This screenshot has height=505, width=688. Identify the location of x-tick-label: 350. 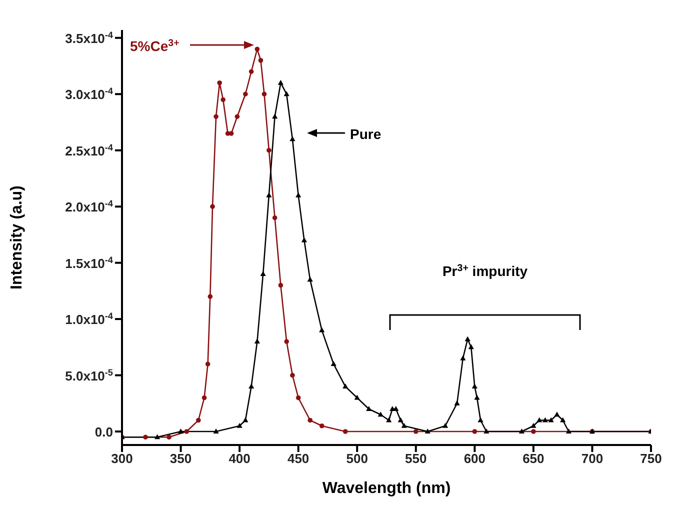
(181, 458).